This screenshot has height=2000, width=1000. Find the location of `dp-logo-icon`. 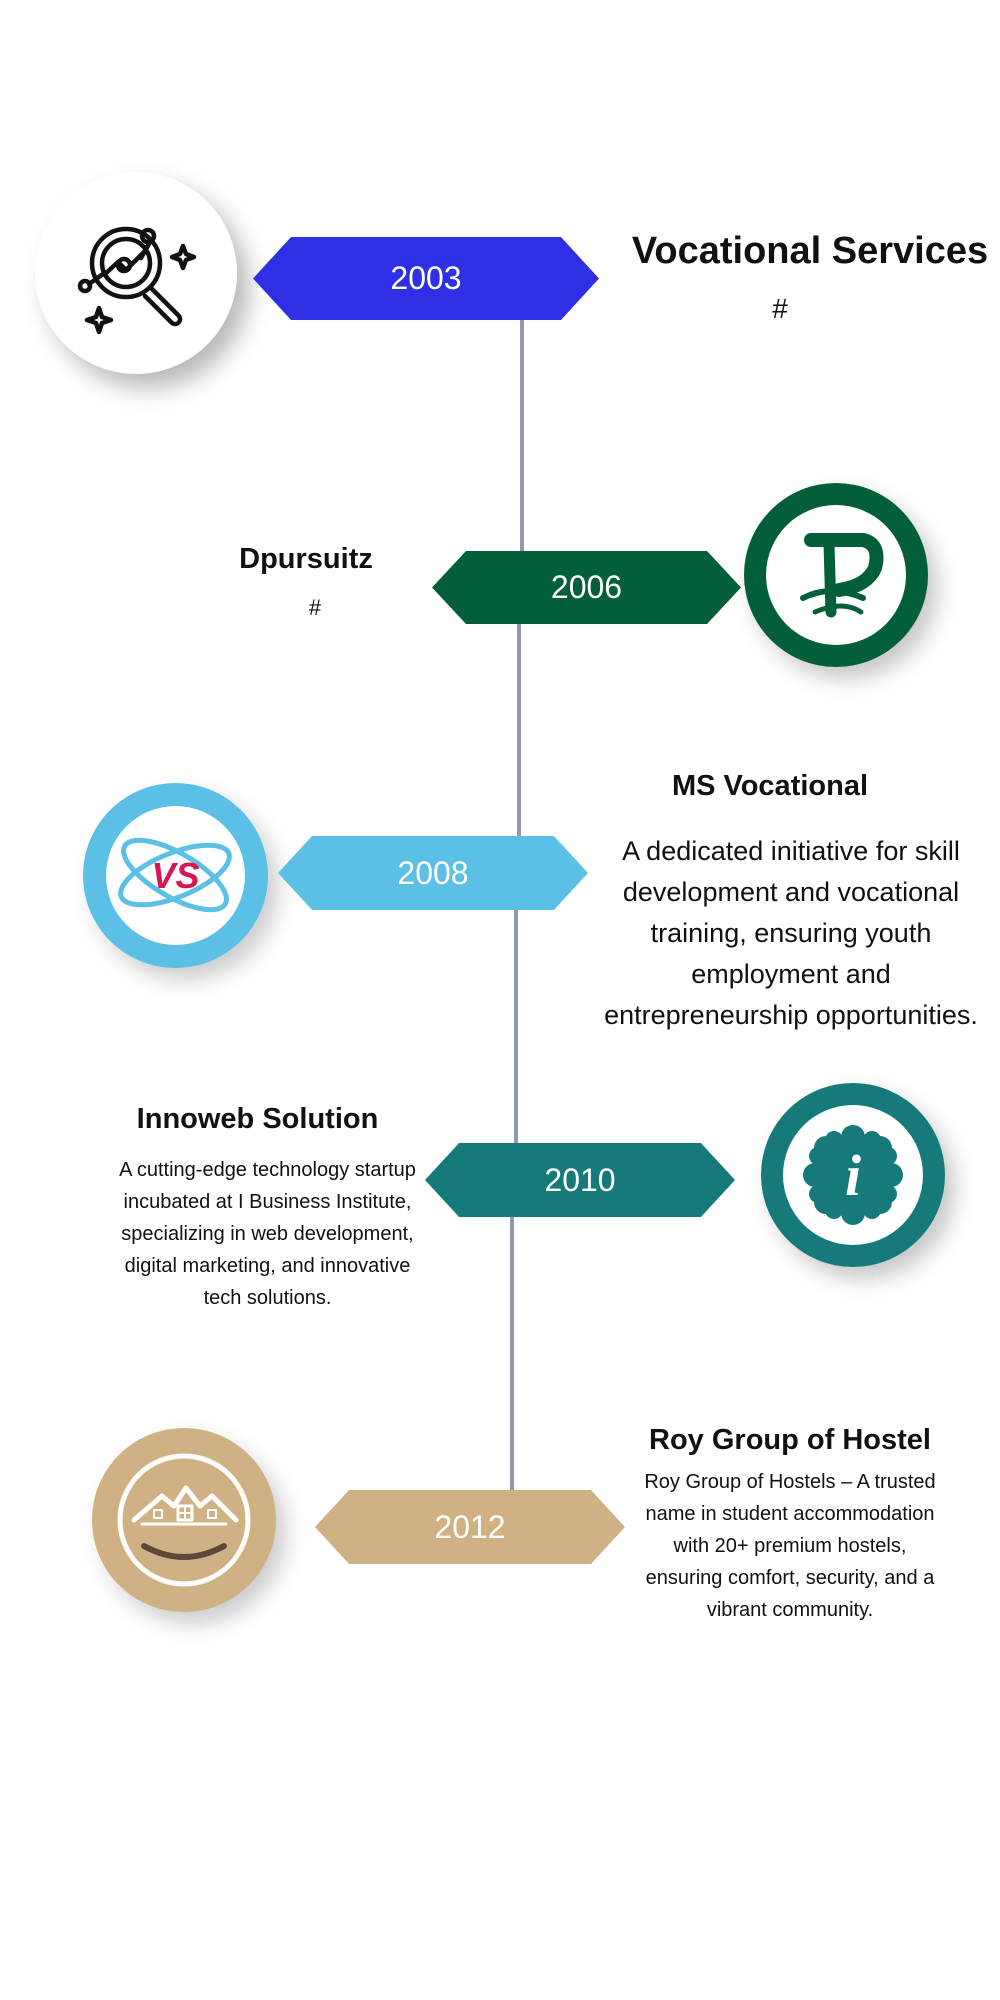

dp-logo-icon is located at coordinates (836, 575).